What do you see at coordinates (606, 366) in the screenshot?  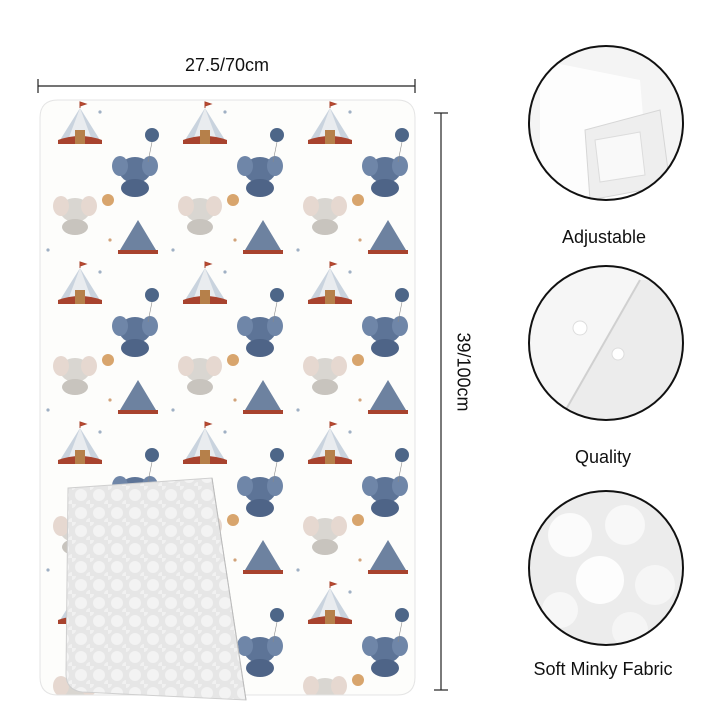 I see `feature-quality: Quality` at bounding box center [606, 366].